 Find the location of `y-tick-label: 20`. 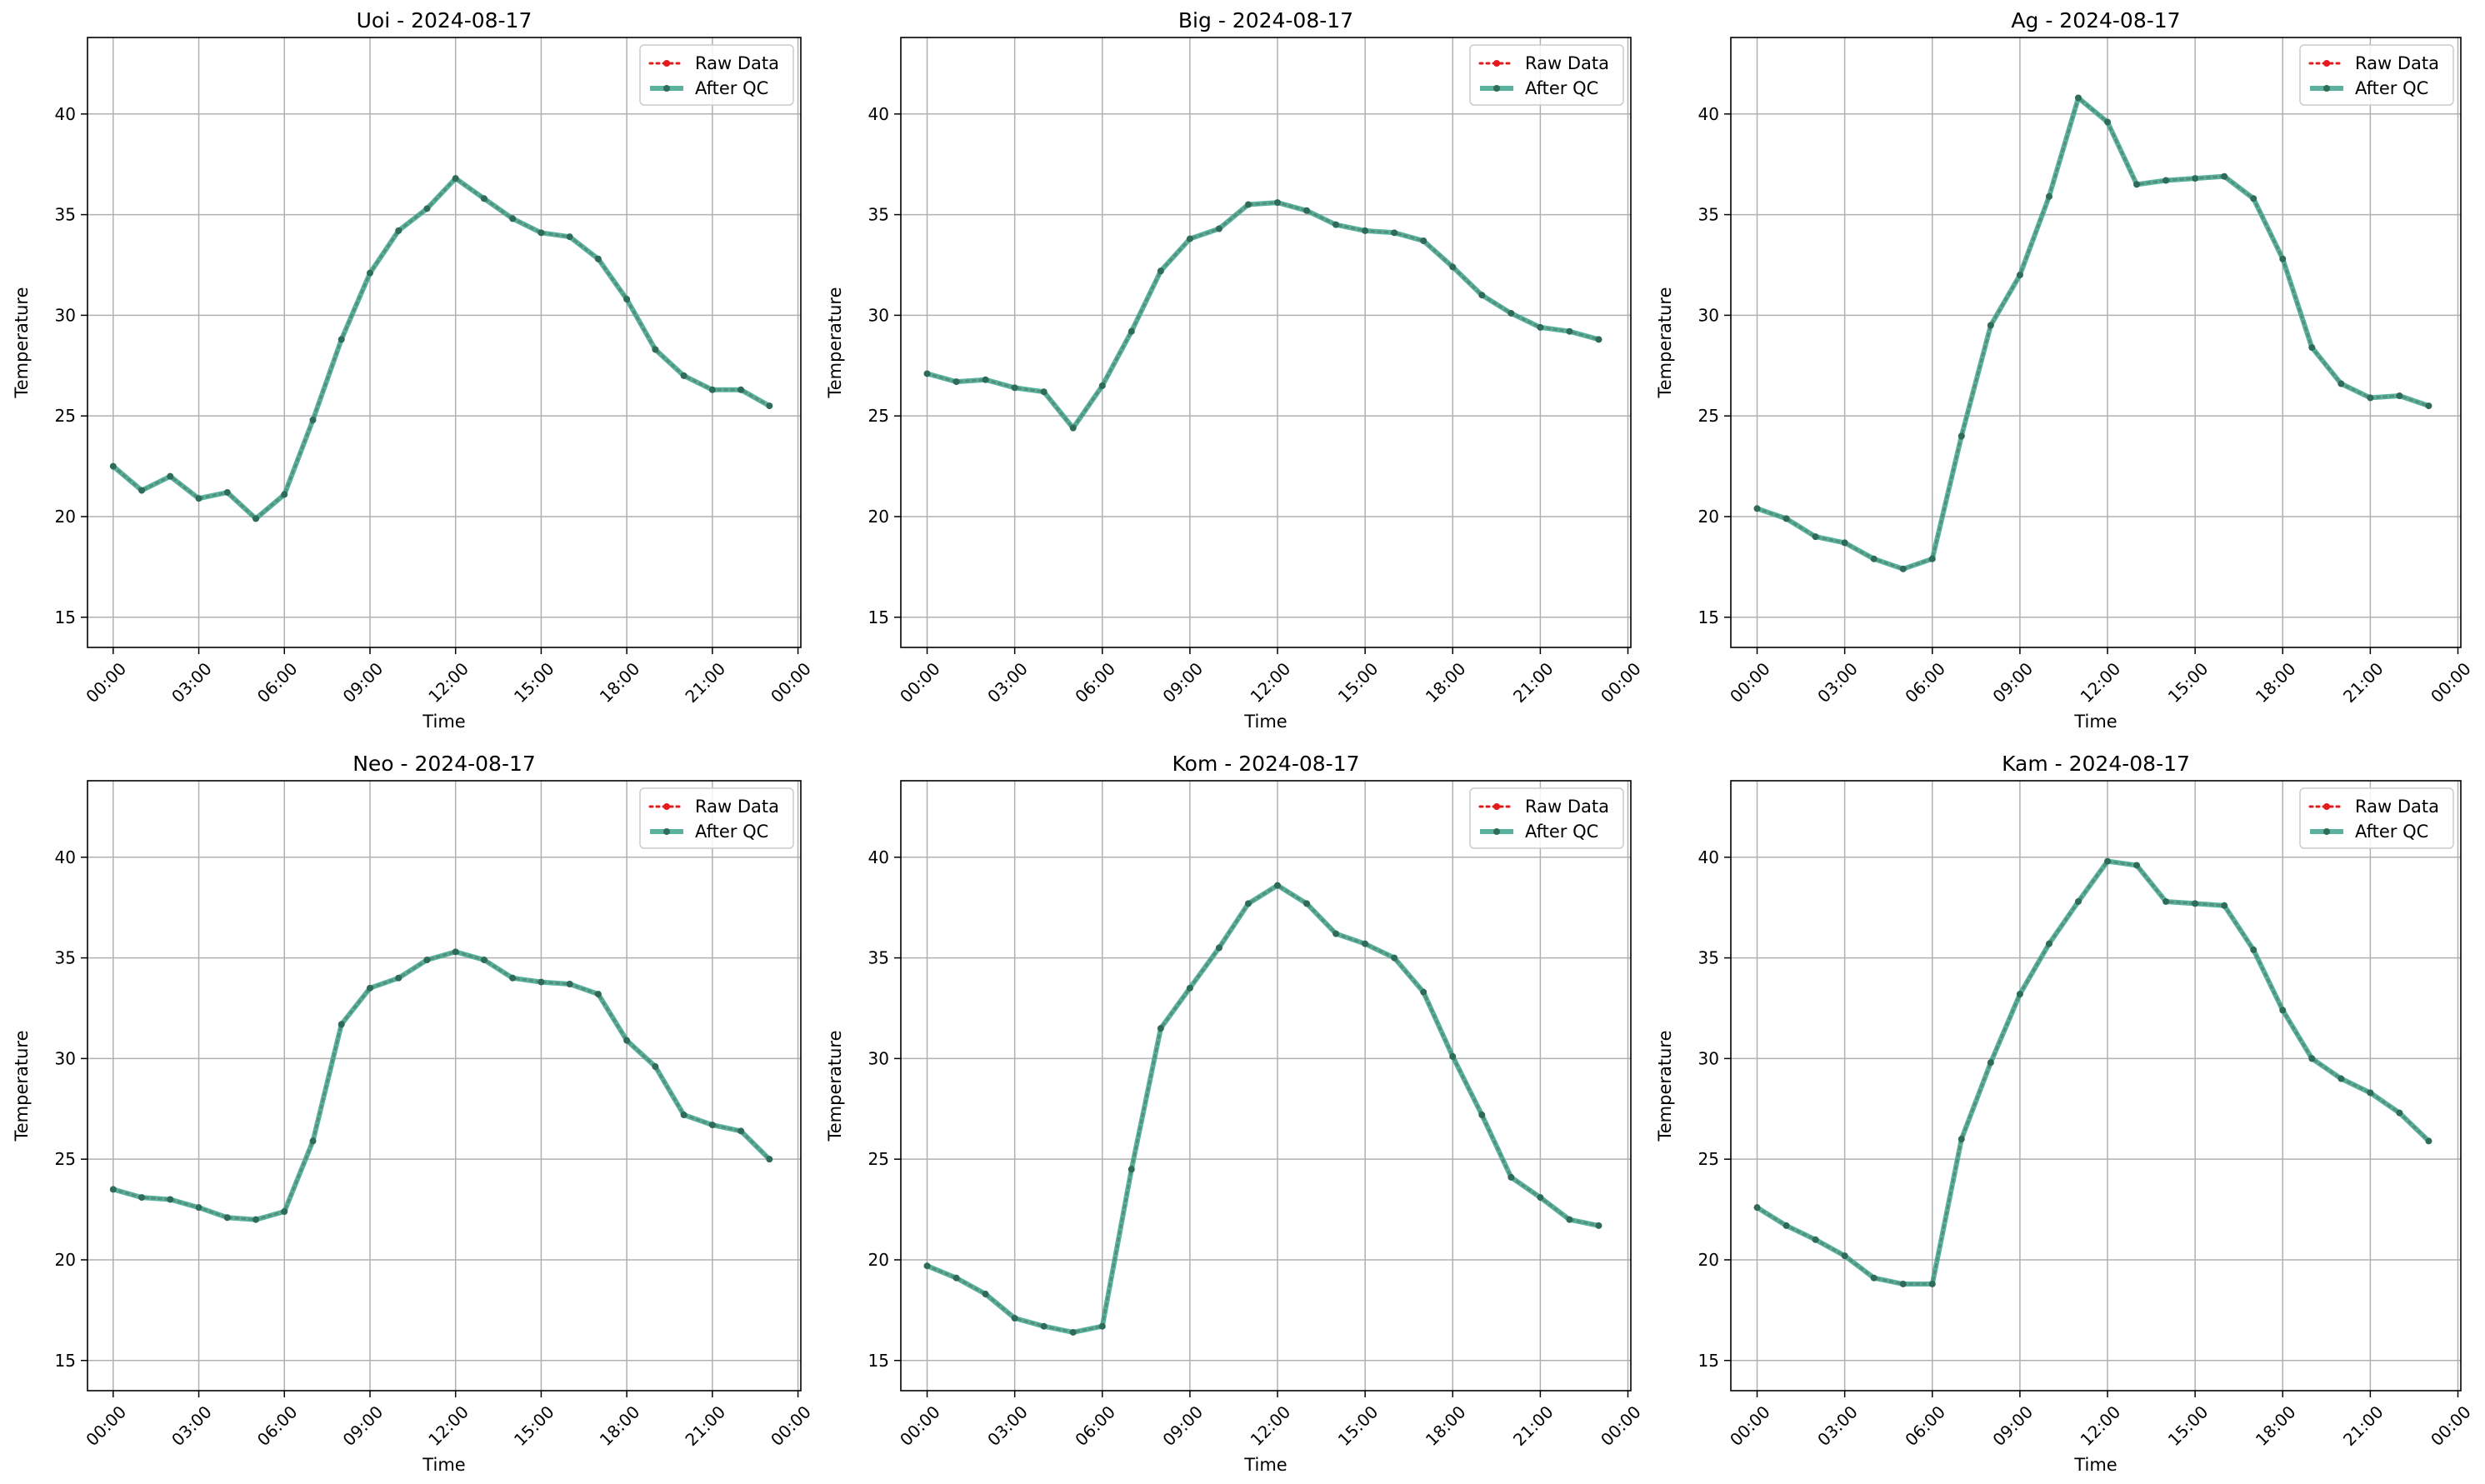

y-tick-label: 20 is located at coordinates (879, 1260).